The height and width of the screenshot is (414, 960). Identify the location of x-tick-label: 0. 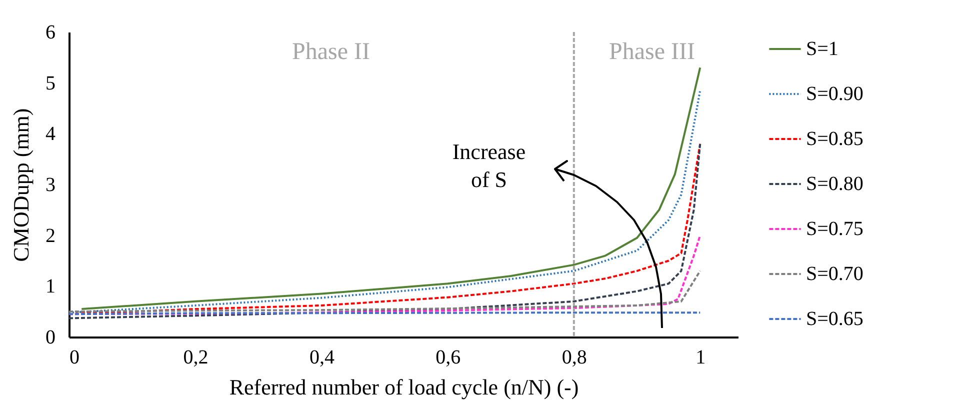
(75, 357).